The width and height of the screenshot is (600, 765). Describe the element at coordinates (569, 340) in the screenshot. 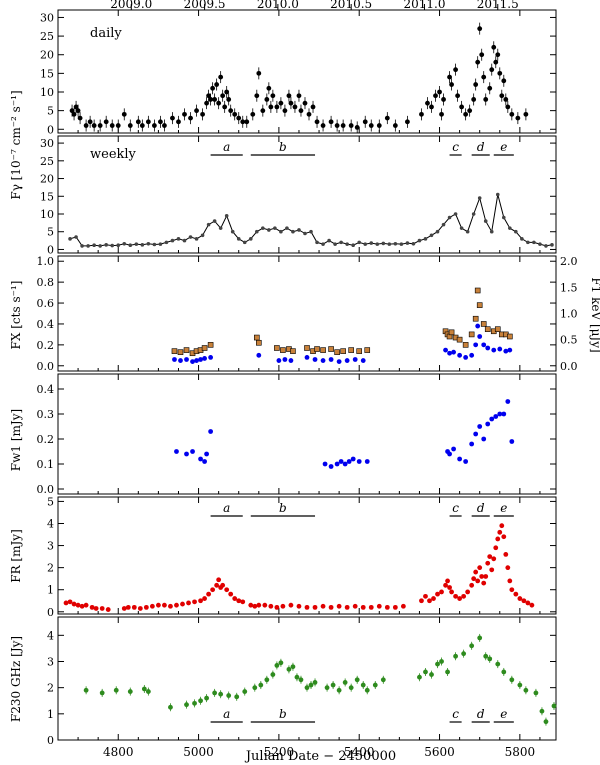

I see `y-tick-label-right: 0.5` at that location.